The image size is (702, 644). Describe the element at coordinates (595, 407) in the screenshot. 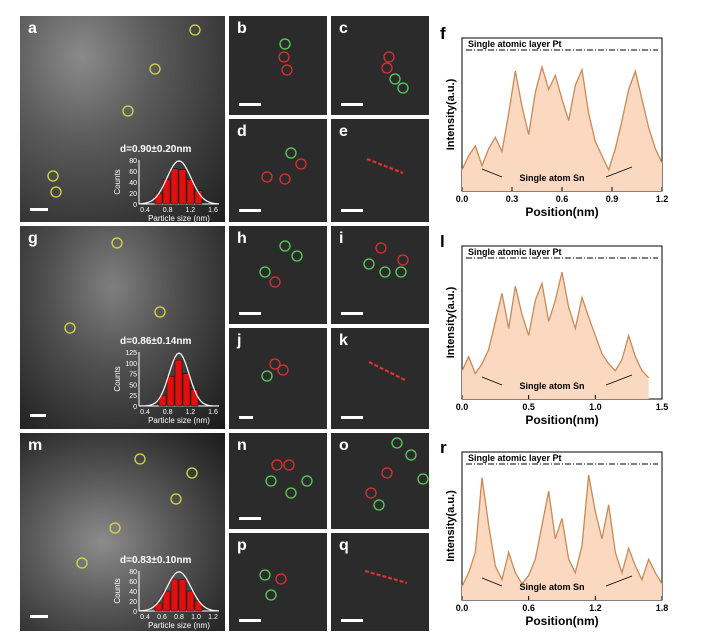

I see `x-tick-label: 1.0` at that location.